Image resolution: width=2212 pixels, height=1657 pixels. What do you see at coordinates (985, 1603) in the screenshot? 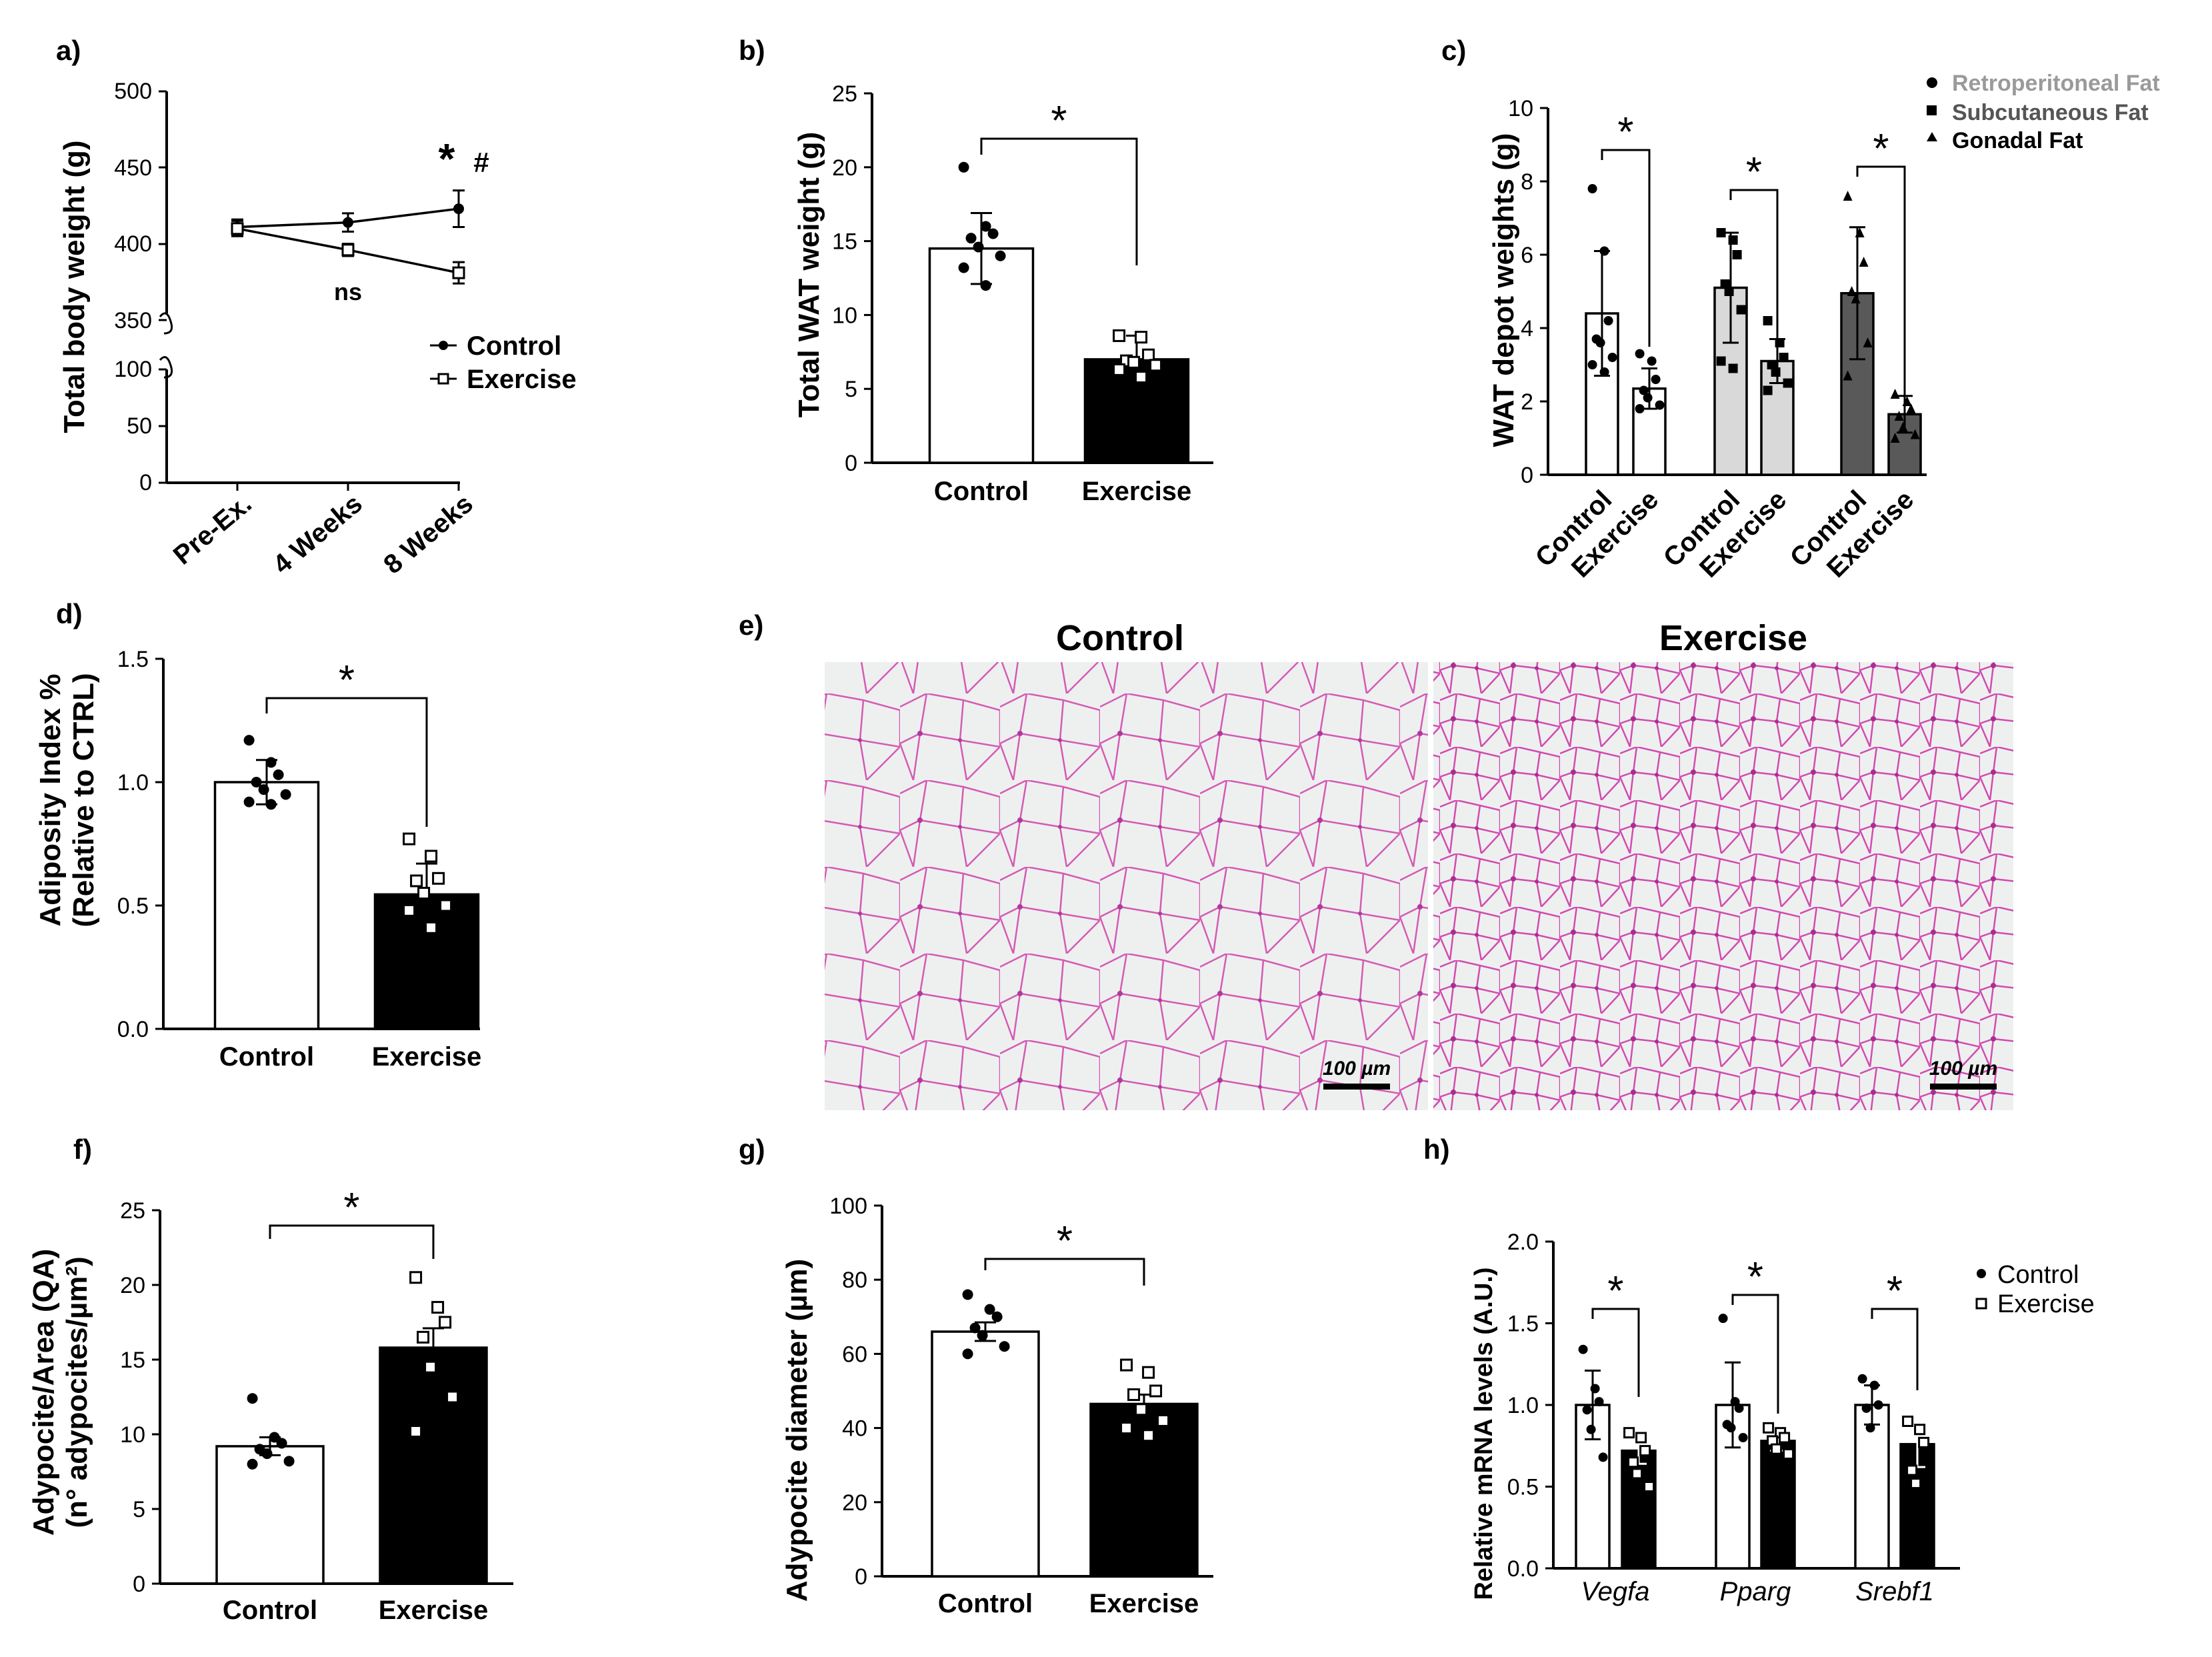
I see `g-xtick: Control` at bounding box center [985, 1603].